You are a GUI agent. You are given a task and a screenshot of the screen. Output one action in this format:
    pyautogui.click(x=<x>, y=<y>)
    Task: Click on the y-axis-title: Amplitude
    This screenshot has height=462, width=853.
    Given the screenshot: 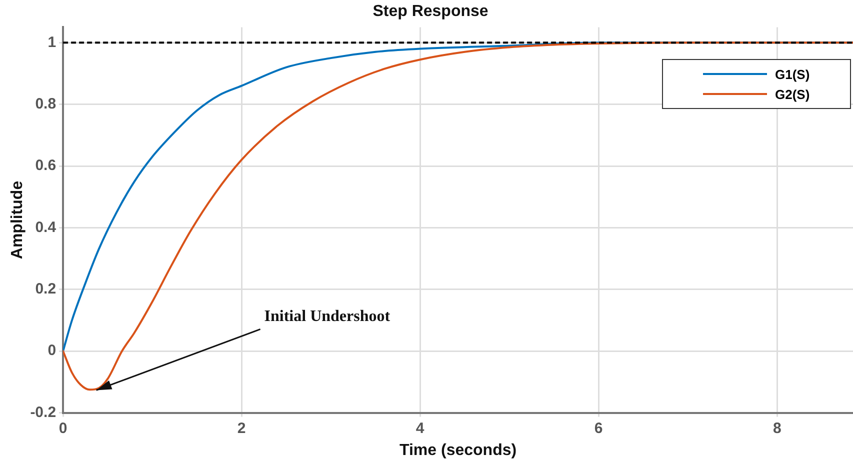 What is the action you would take?
    pyautogui.click(x=17, y=220)
    